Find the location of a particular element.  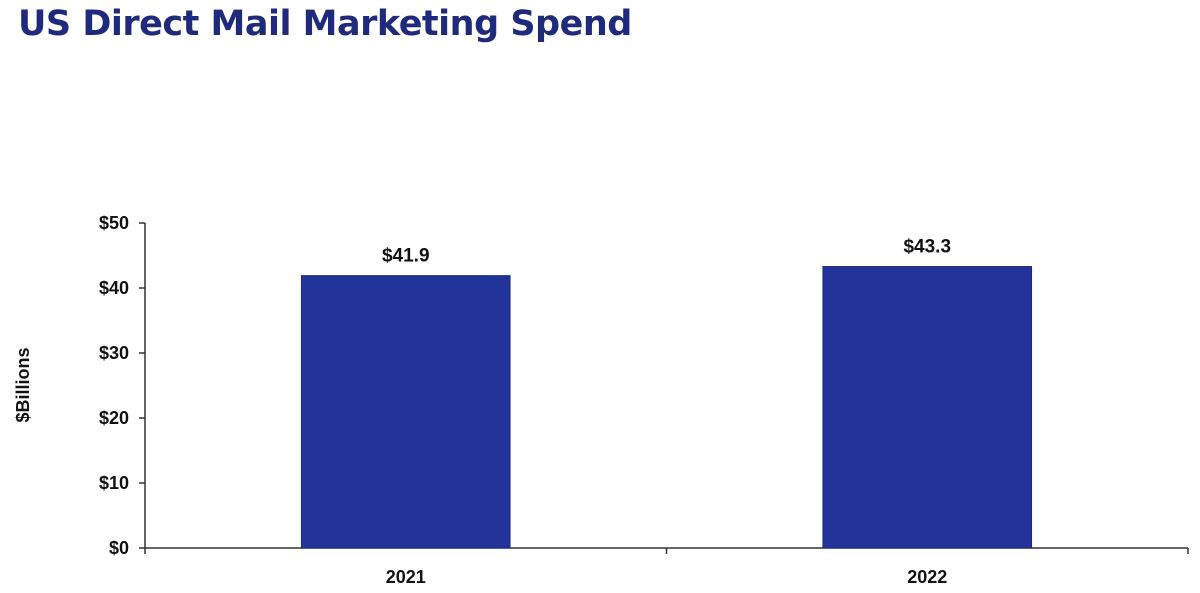

x-category-label-2022: 2022 is located at coordinates (927, 577).